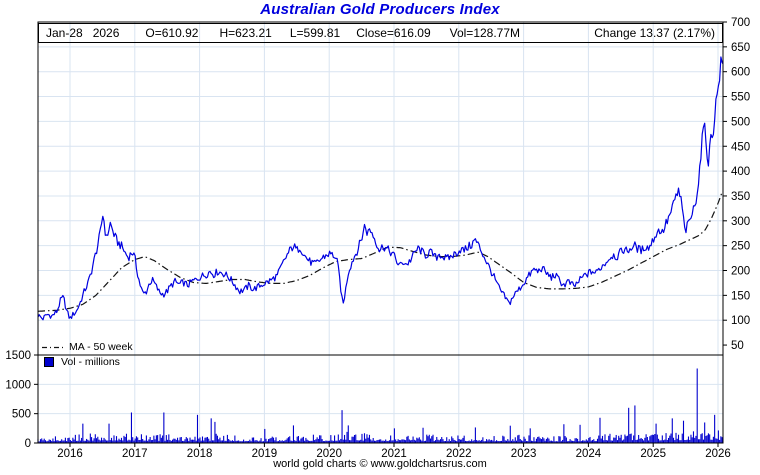 This screenshot has height=475, width=760. Describe the element at coordinates (245, 33) in the screenshot. I see `info-high: H=623.21` at that location.